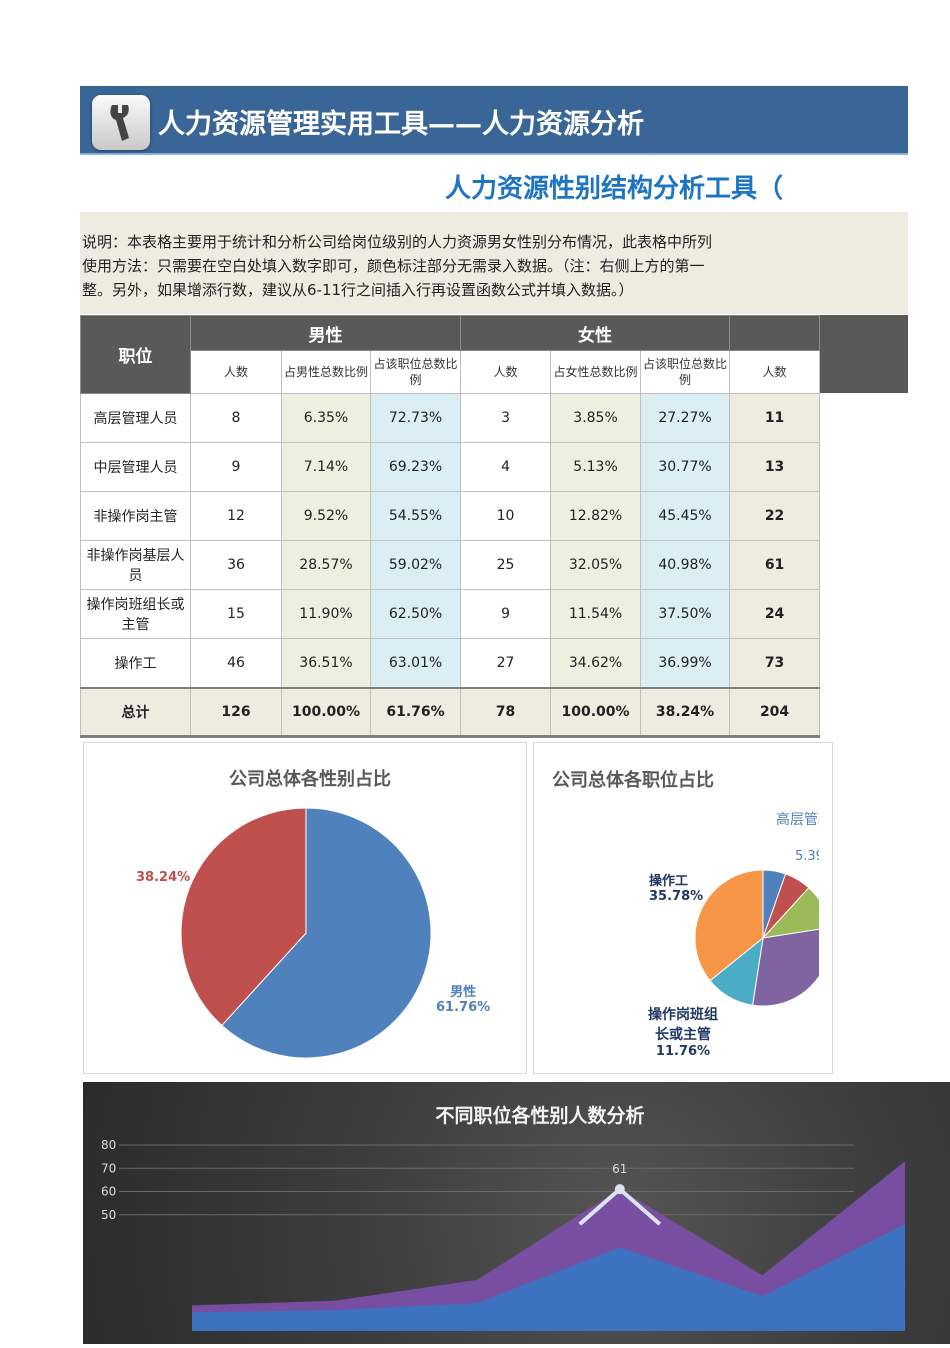 The image size is (950, 1348). Describe the element at coordinates (683, 1035) in the screenshot. I see `label-name: 长或主管` at that location.